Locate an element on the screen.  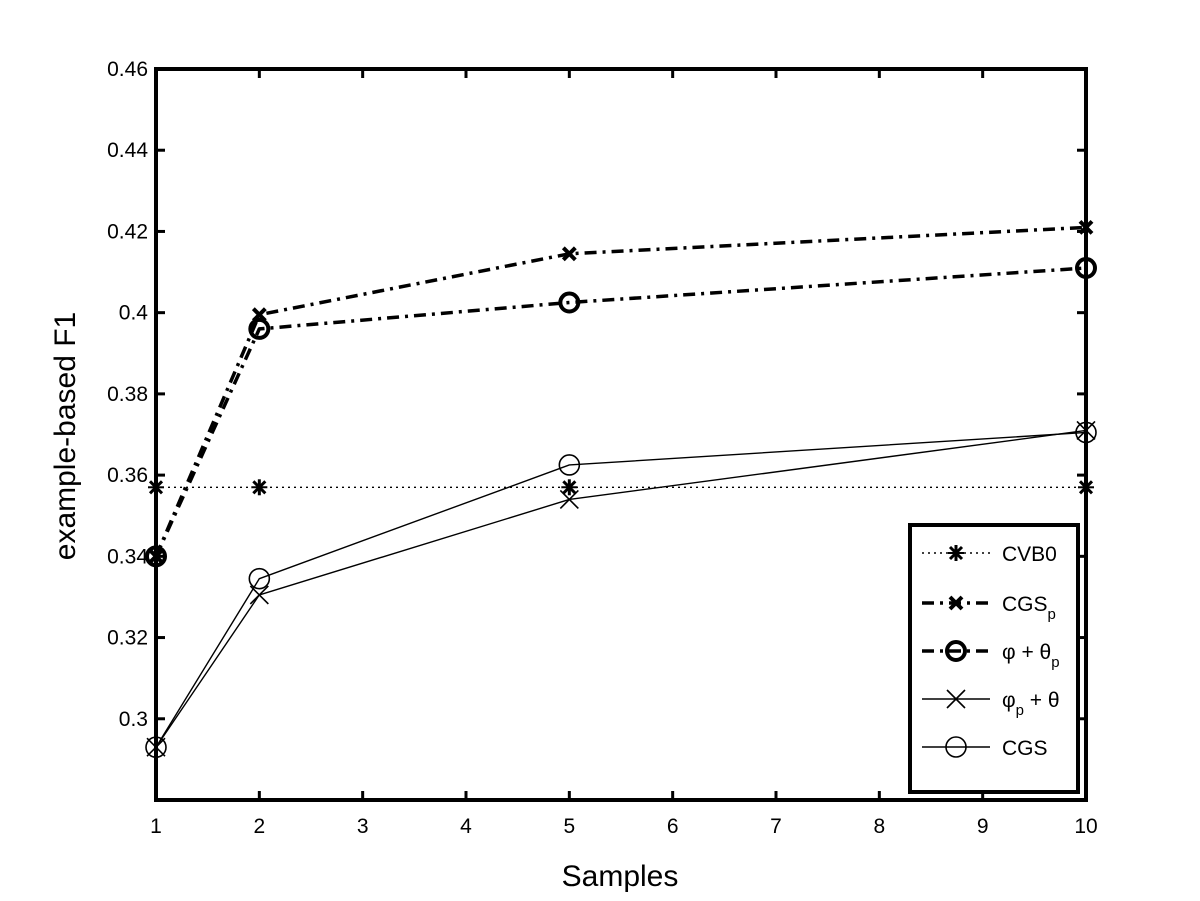
legend-label-3: φp + θ is located at coordinates (1031, 704).